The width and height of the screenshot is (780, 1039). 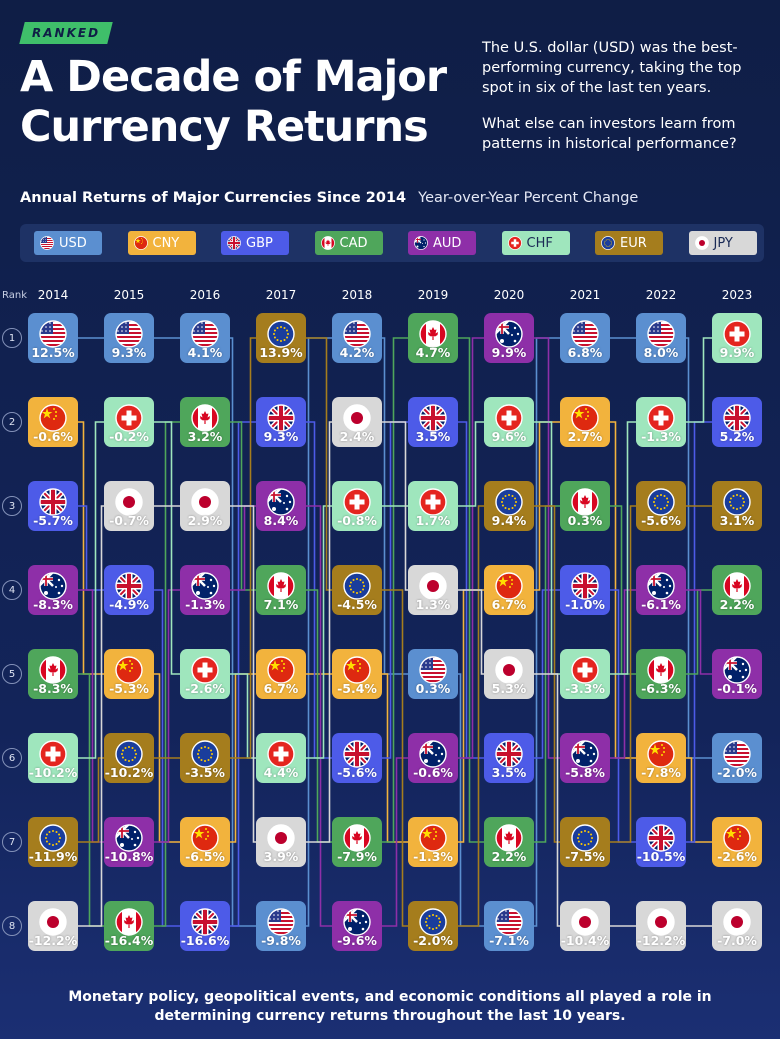 I want to click on tile-2015-aud, so click(x=129, y=842).